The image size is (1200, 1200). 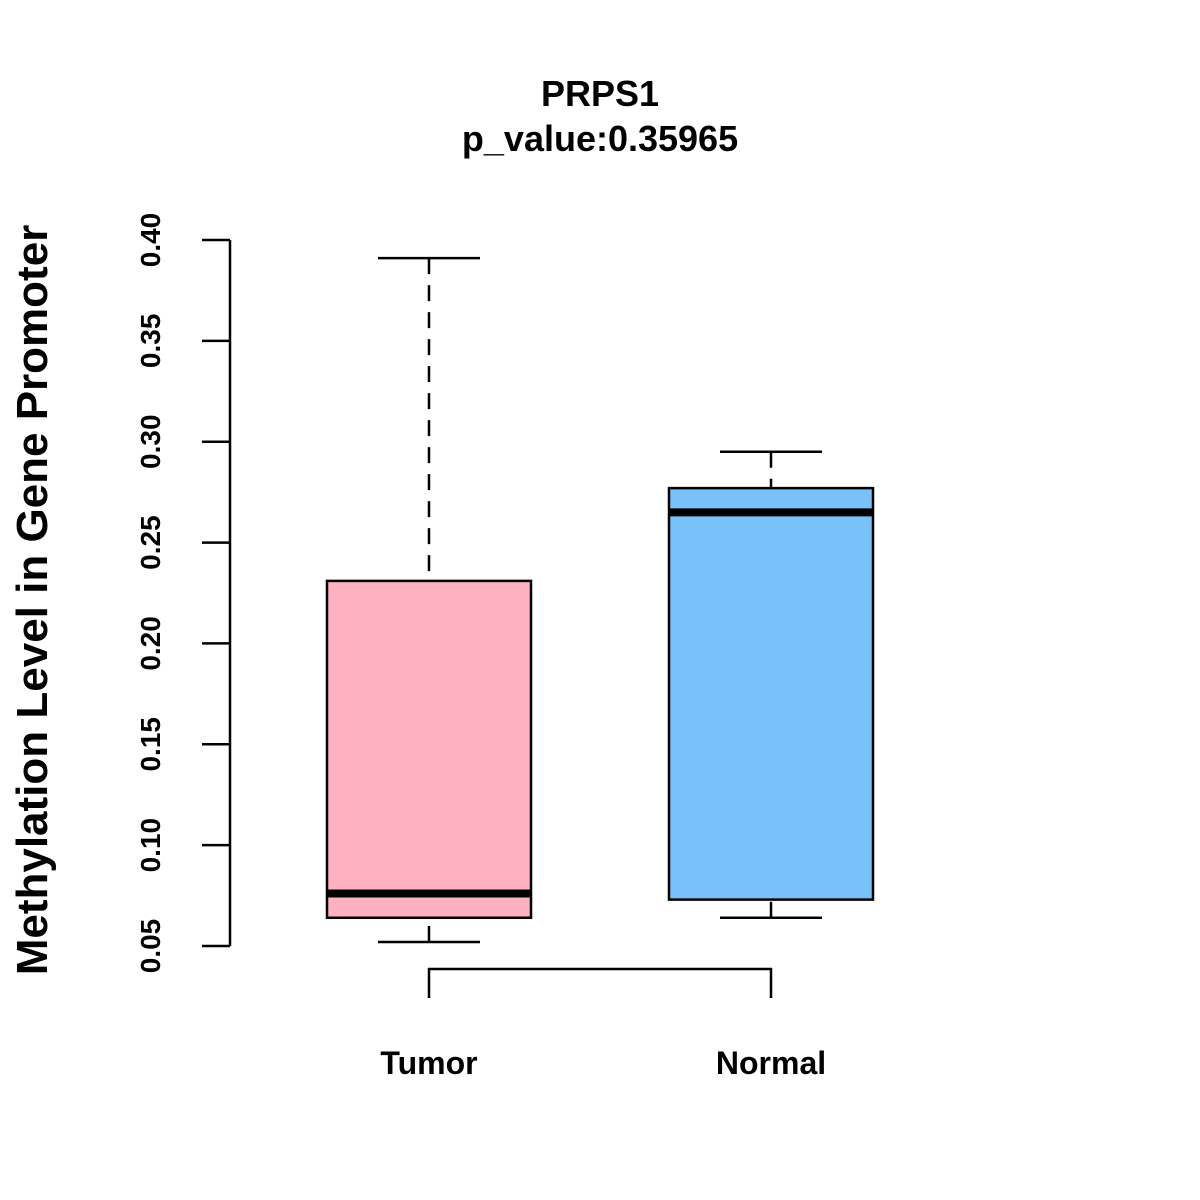 What do you see at coordinates (150, 946) in the screenshot?
I see `y-tick-label: 0.05` at bounding box center [150, 946].